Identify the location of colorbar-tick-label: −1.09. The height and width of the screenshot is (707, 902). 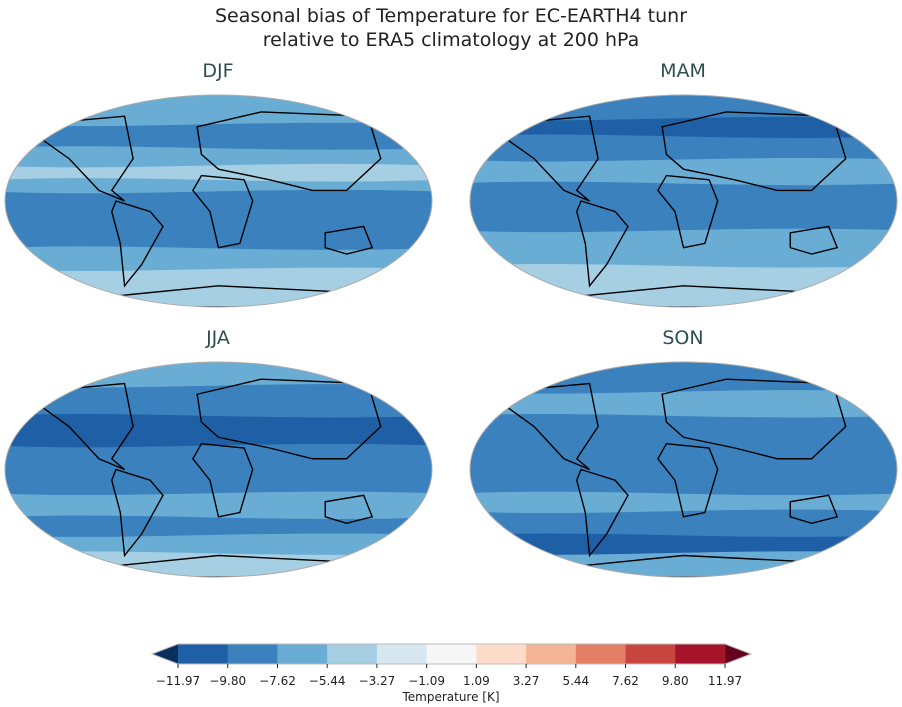
(427, 681).